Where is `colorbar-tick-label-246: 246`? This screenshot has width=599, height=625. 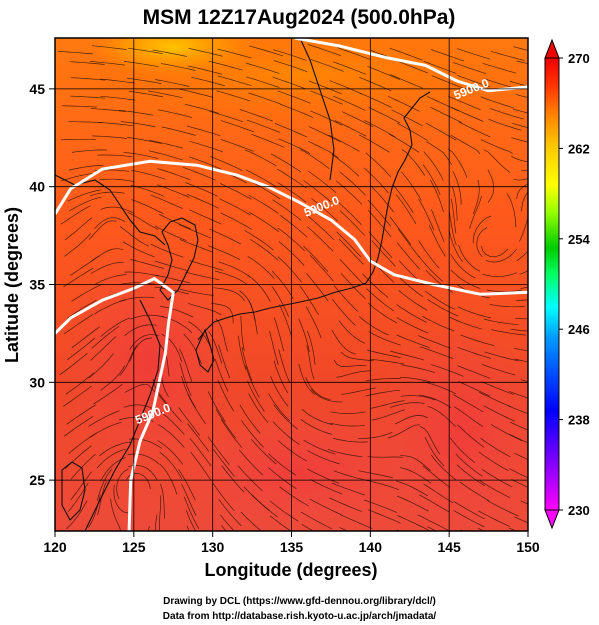
colorbar-tick-label-246: 246 is located at coordinates (579, 329).